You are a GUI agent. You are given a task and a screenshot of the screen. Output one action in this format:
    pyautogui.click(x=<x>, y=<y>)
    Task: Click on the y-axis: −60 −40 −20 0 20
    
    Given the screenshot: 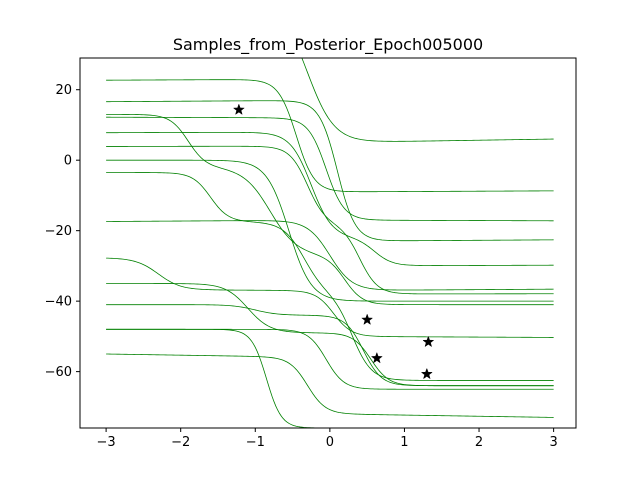 What is the action you would take?
    pyautogui.click(x=62, y=231)
    